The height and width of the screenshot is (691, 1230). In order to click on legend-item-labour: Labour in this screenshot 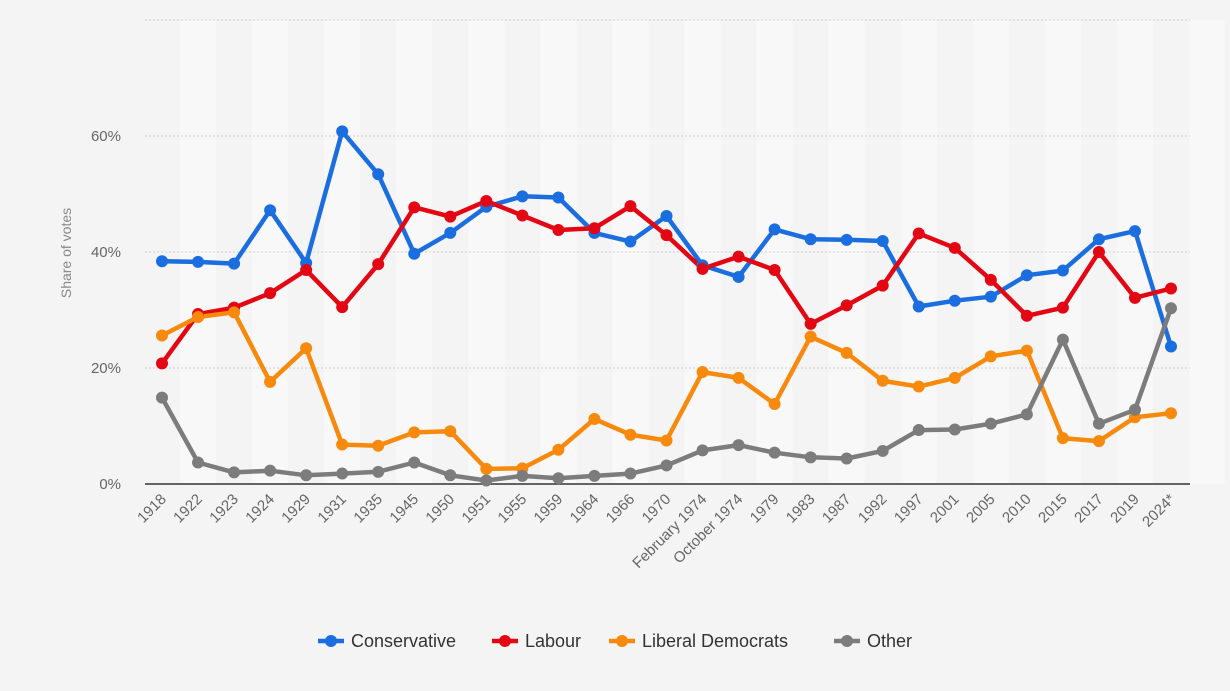, I will do `click(536, 641)`.